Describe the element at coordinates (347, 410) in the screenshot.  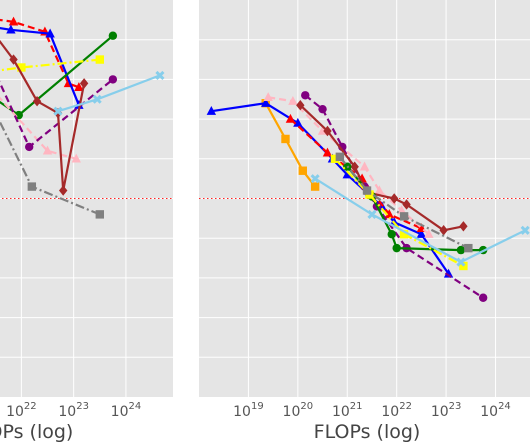
I see `x-tick-label: 1021` at that location.